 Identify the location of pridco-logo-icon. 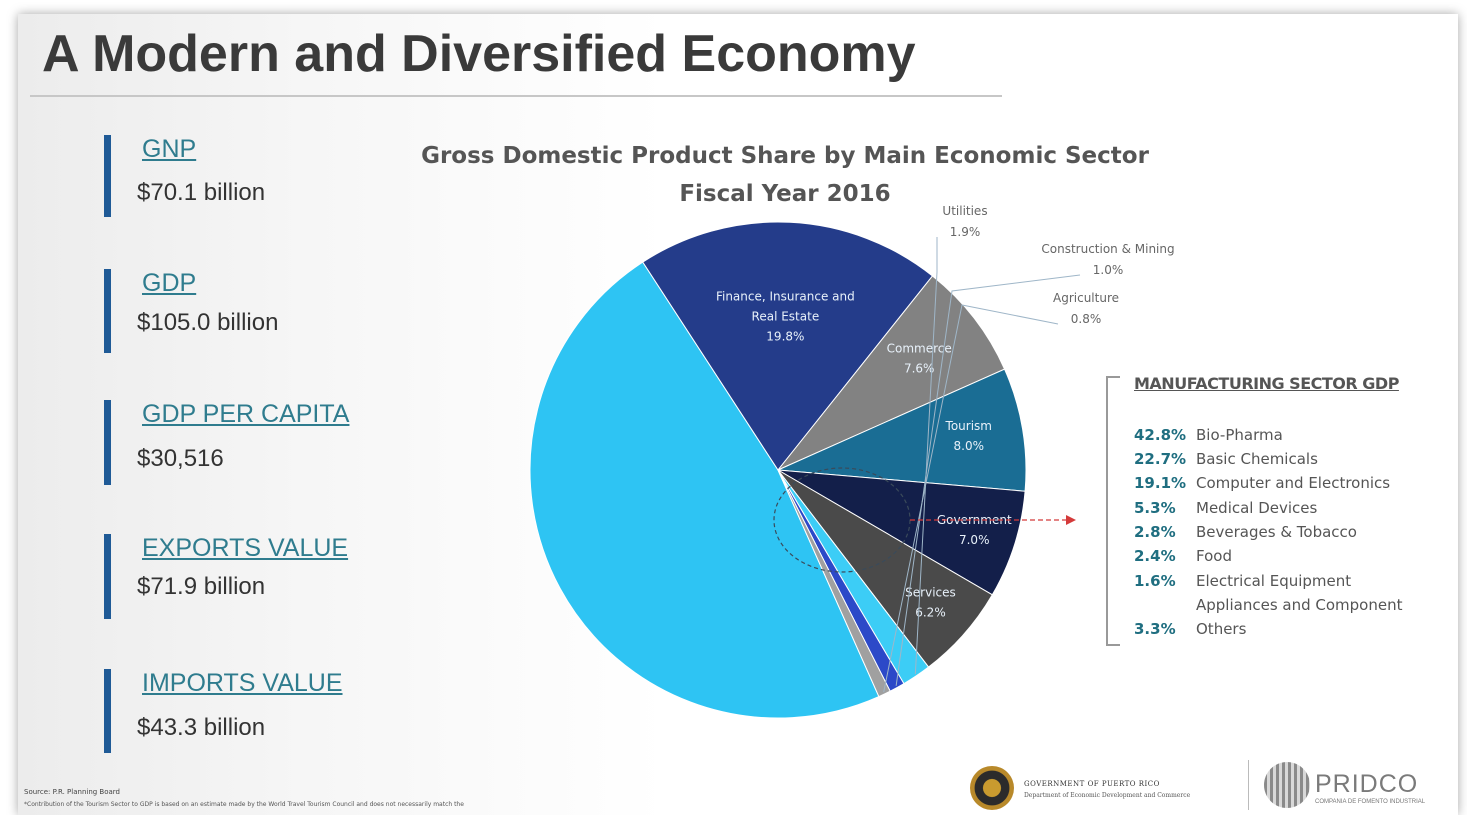
(1287, 785).